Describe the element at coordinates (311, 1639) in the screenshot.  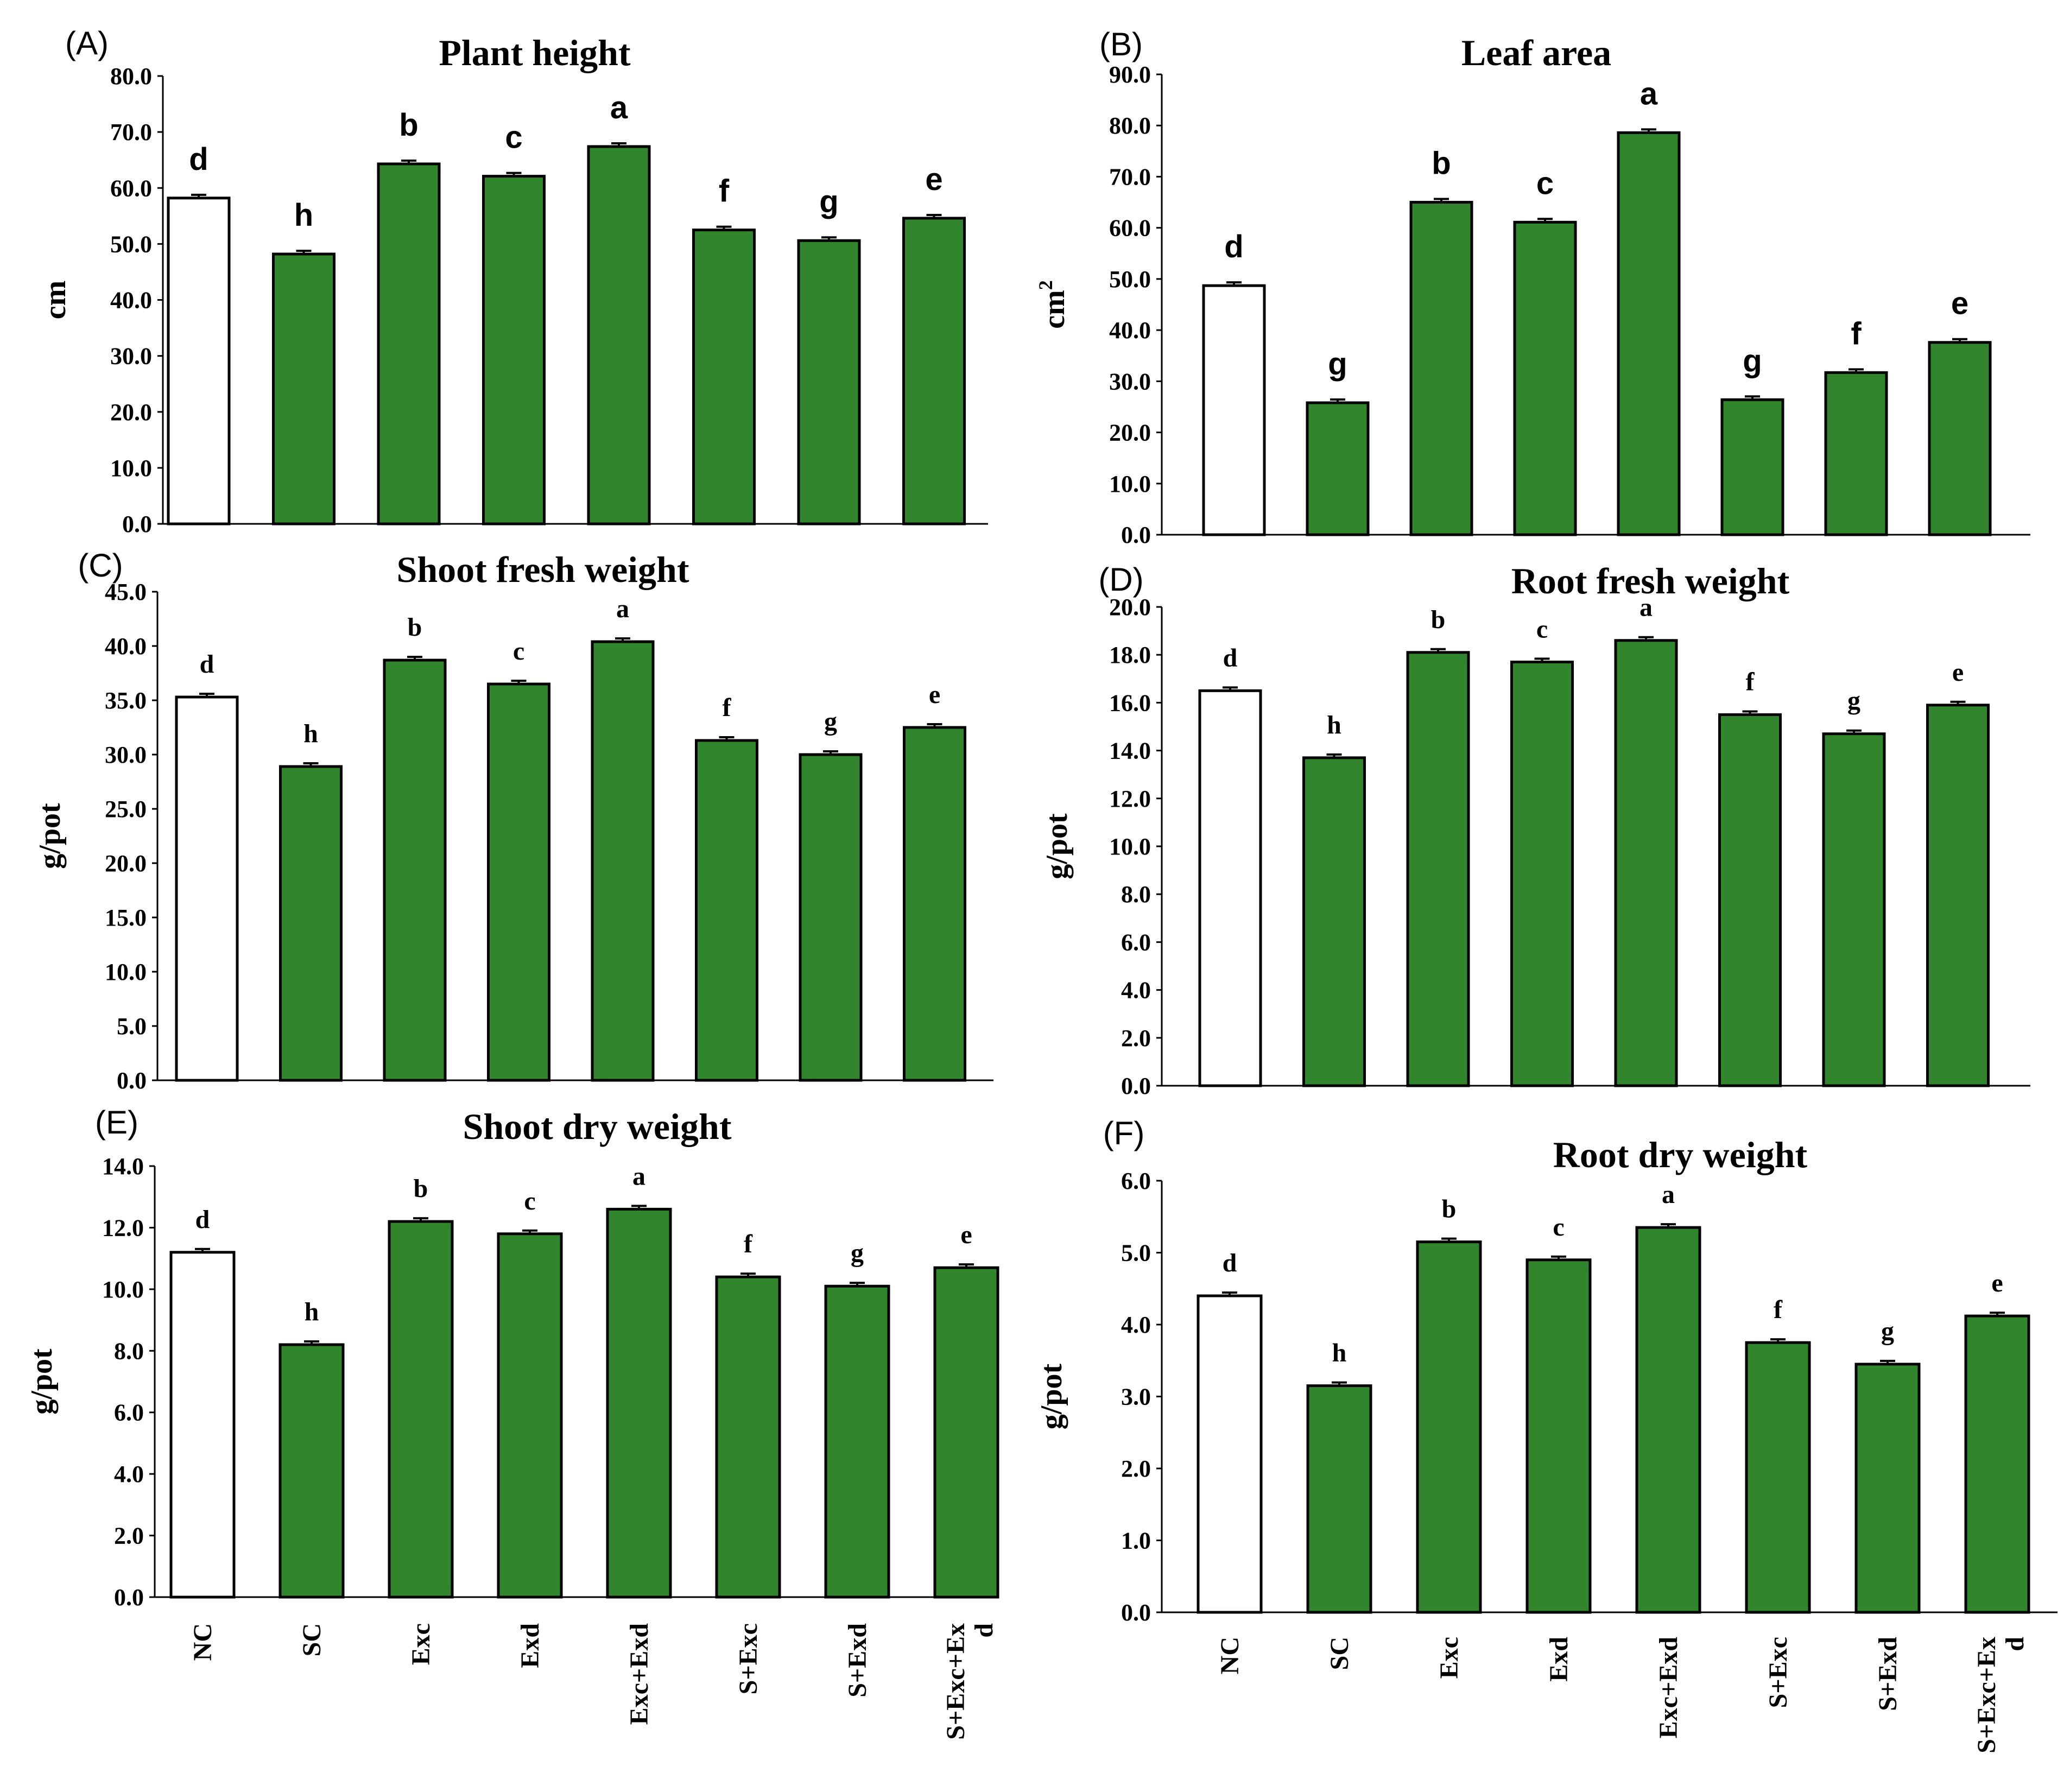
I see `x-category-label-line: SC` at that location.